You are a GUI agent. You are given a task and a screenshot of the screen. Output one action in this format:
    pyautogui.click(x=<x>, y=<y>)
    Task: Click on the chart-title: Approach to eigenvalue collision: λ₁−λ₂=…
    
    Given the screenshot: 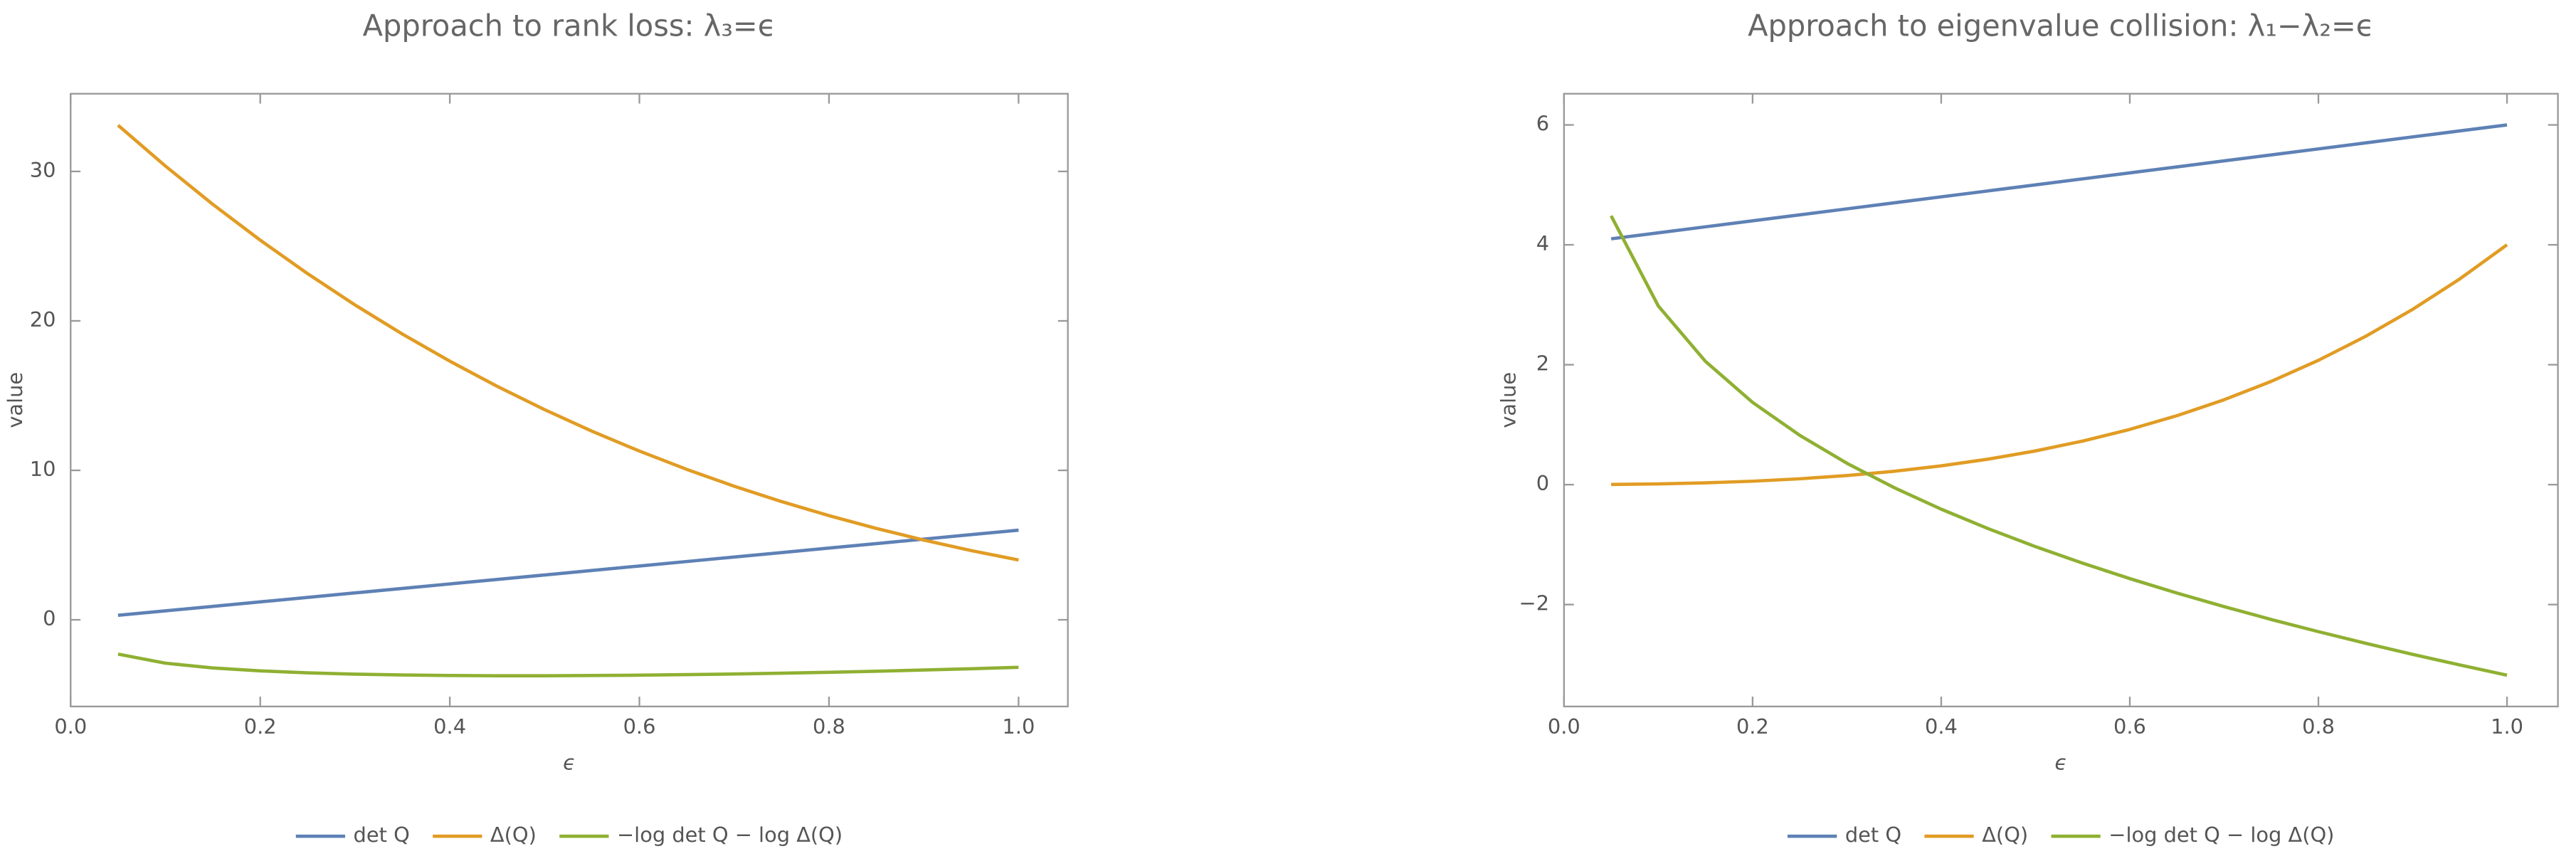 What is the action you would take?
    pyautogui.click(x=2061, y=25)
    